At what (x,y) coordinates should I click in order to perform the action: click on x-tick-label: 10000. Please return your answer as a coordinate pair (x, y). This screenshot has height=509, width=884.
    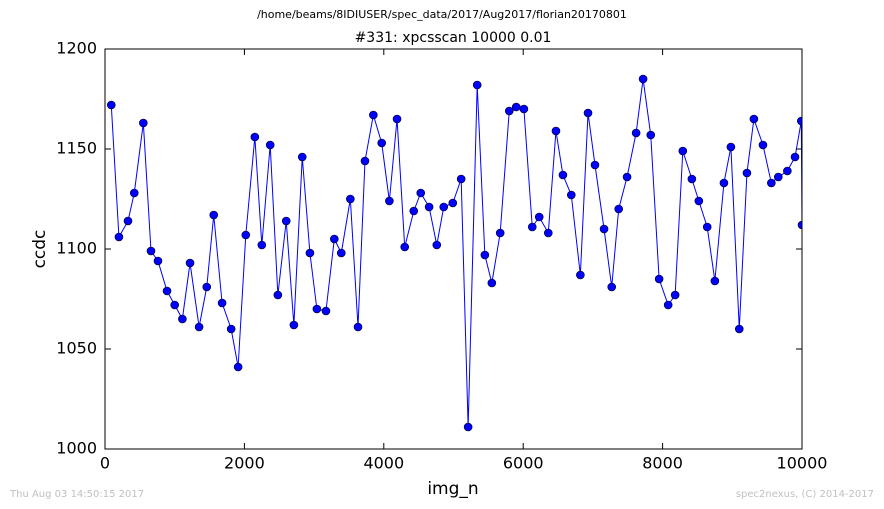
    Looking at the image, I should click on (802, 463).